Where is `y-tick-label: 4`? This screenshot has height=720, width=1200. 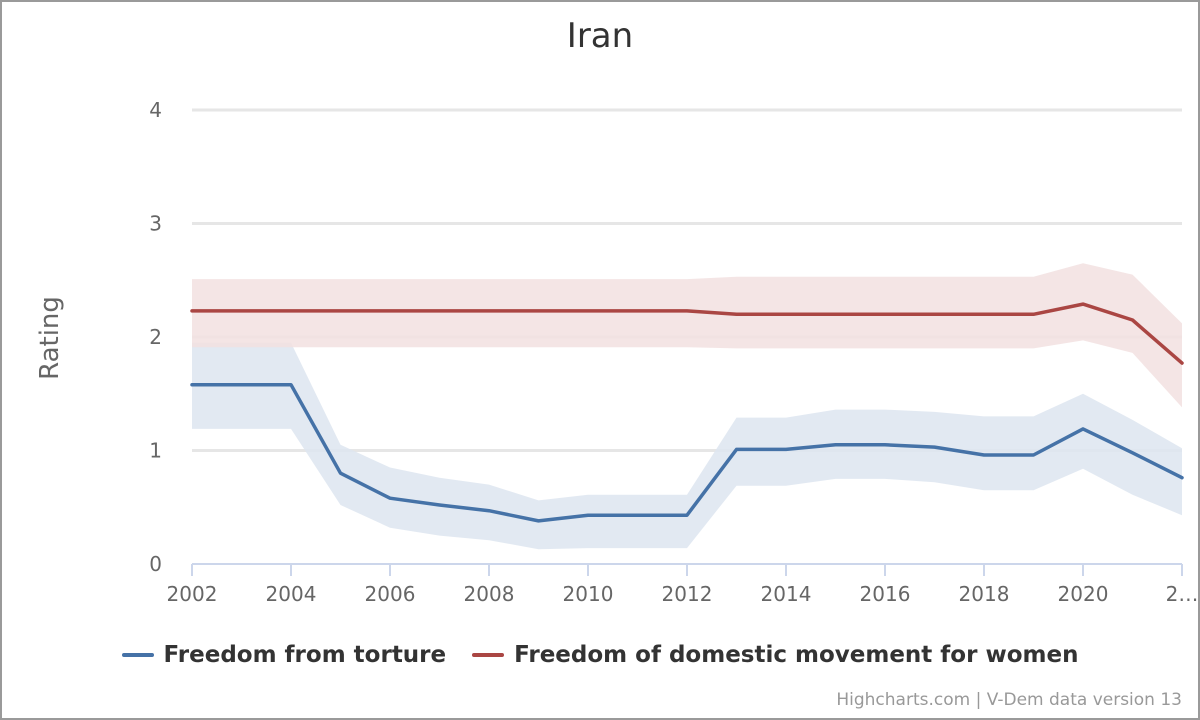 y-tick-label: 4 is located at coordinates (155, 110).